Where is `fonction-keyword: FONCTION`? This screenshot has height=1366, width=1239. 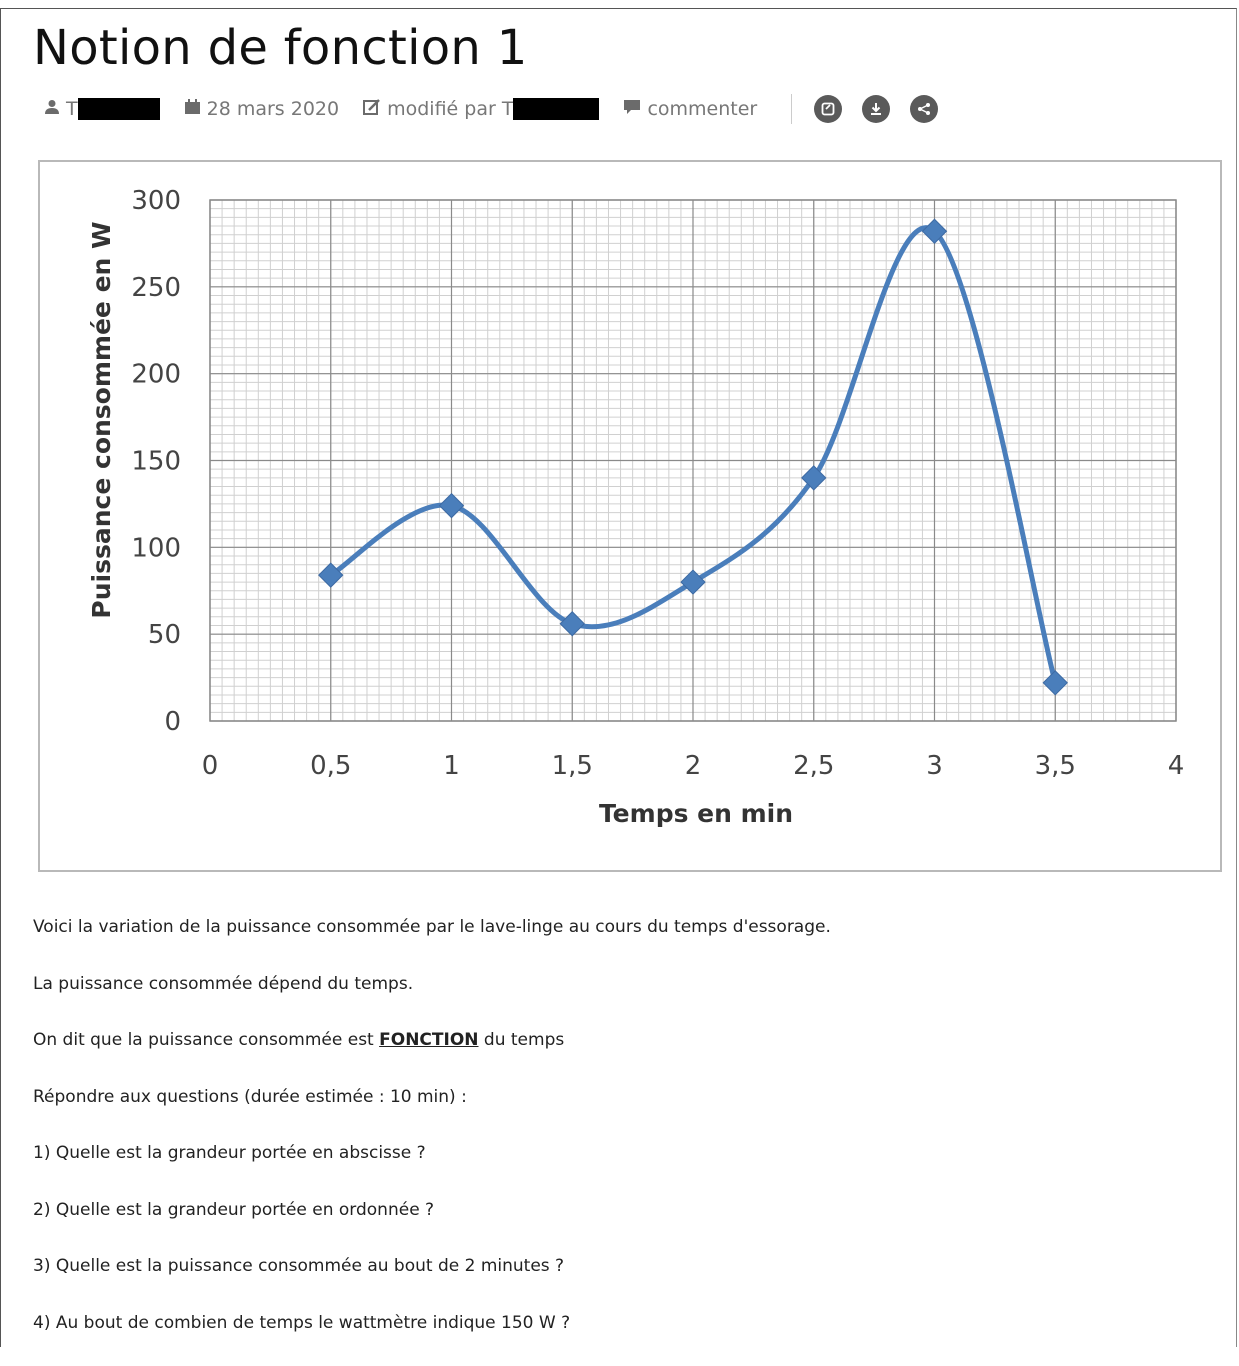
fonction-keyword: FONCTION is located at coordinates (428, 1040).